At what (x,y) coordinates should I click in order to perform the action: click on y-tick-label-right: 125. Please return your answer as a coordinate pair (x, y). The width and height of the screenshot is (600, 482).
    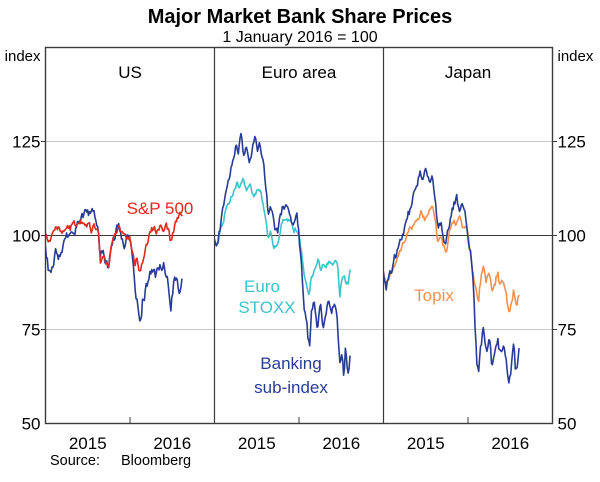
    Looking at the image, I should click on (572, 142).